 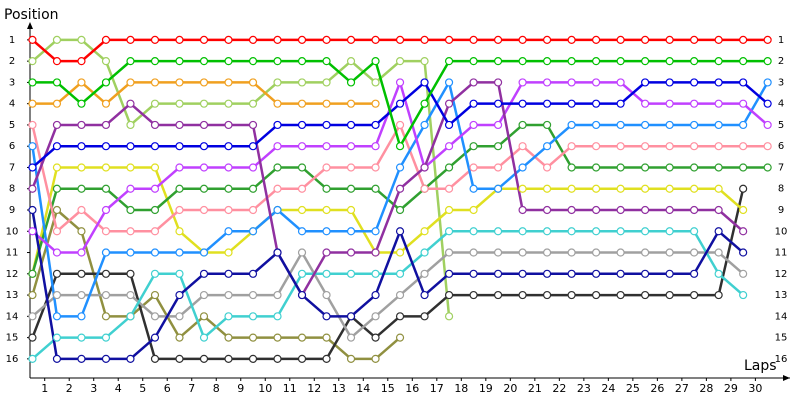 I want to click on y-tick-label: 10, so click(x=12, y=231).